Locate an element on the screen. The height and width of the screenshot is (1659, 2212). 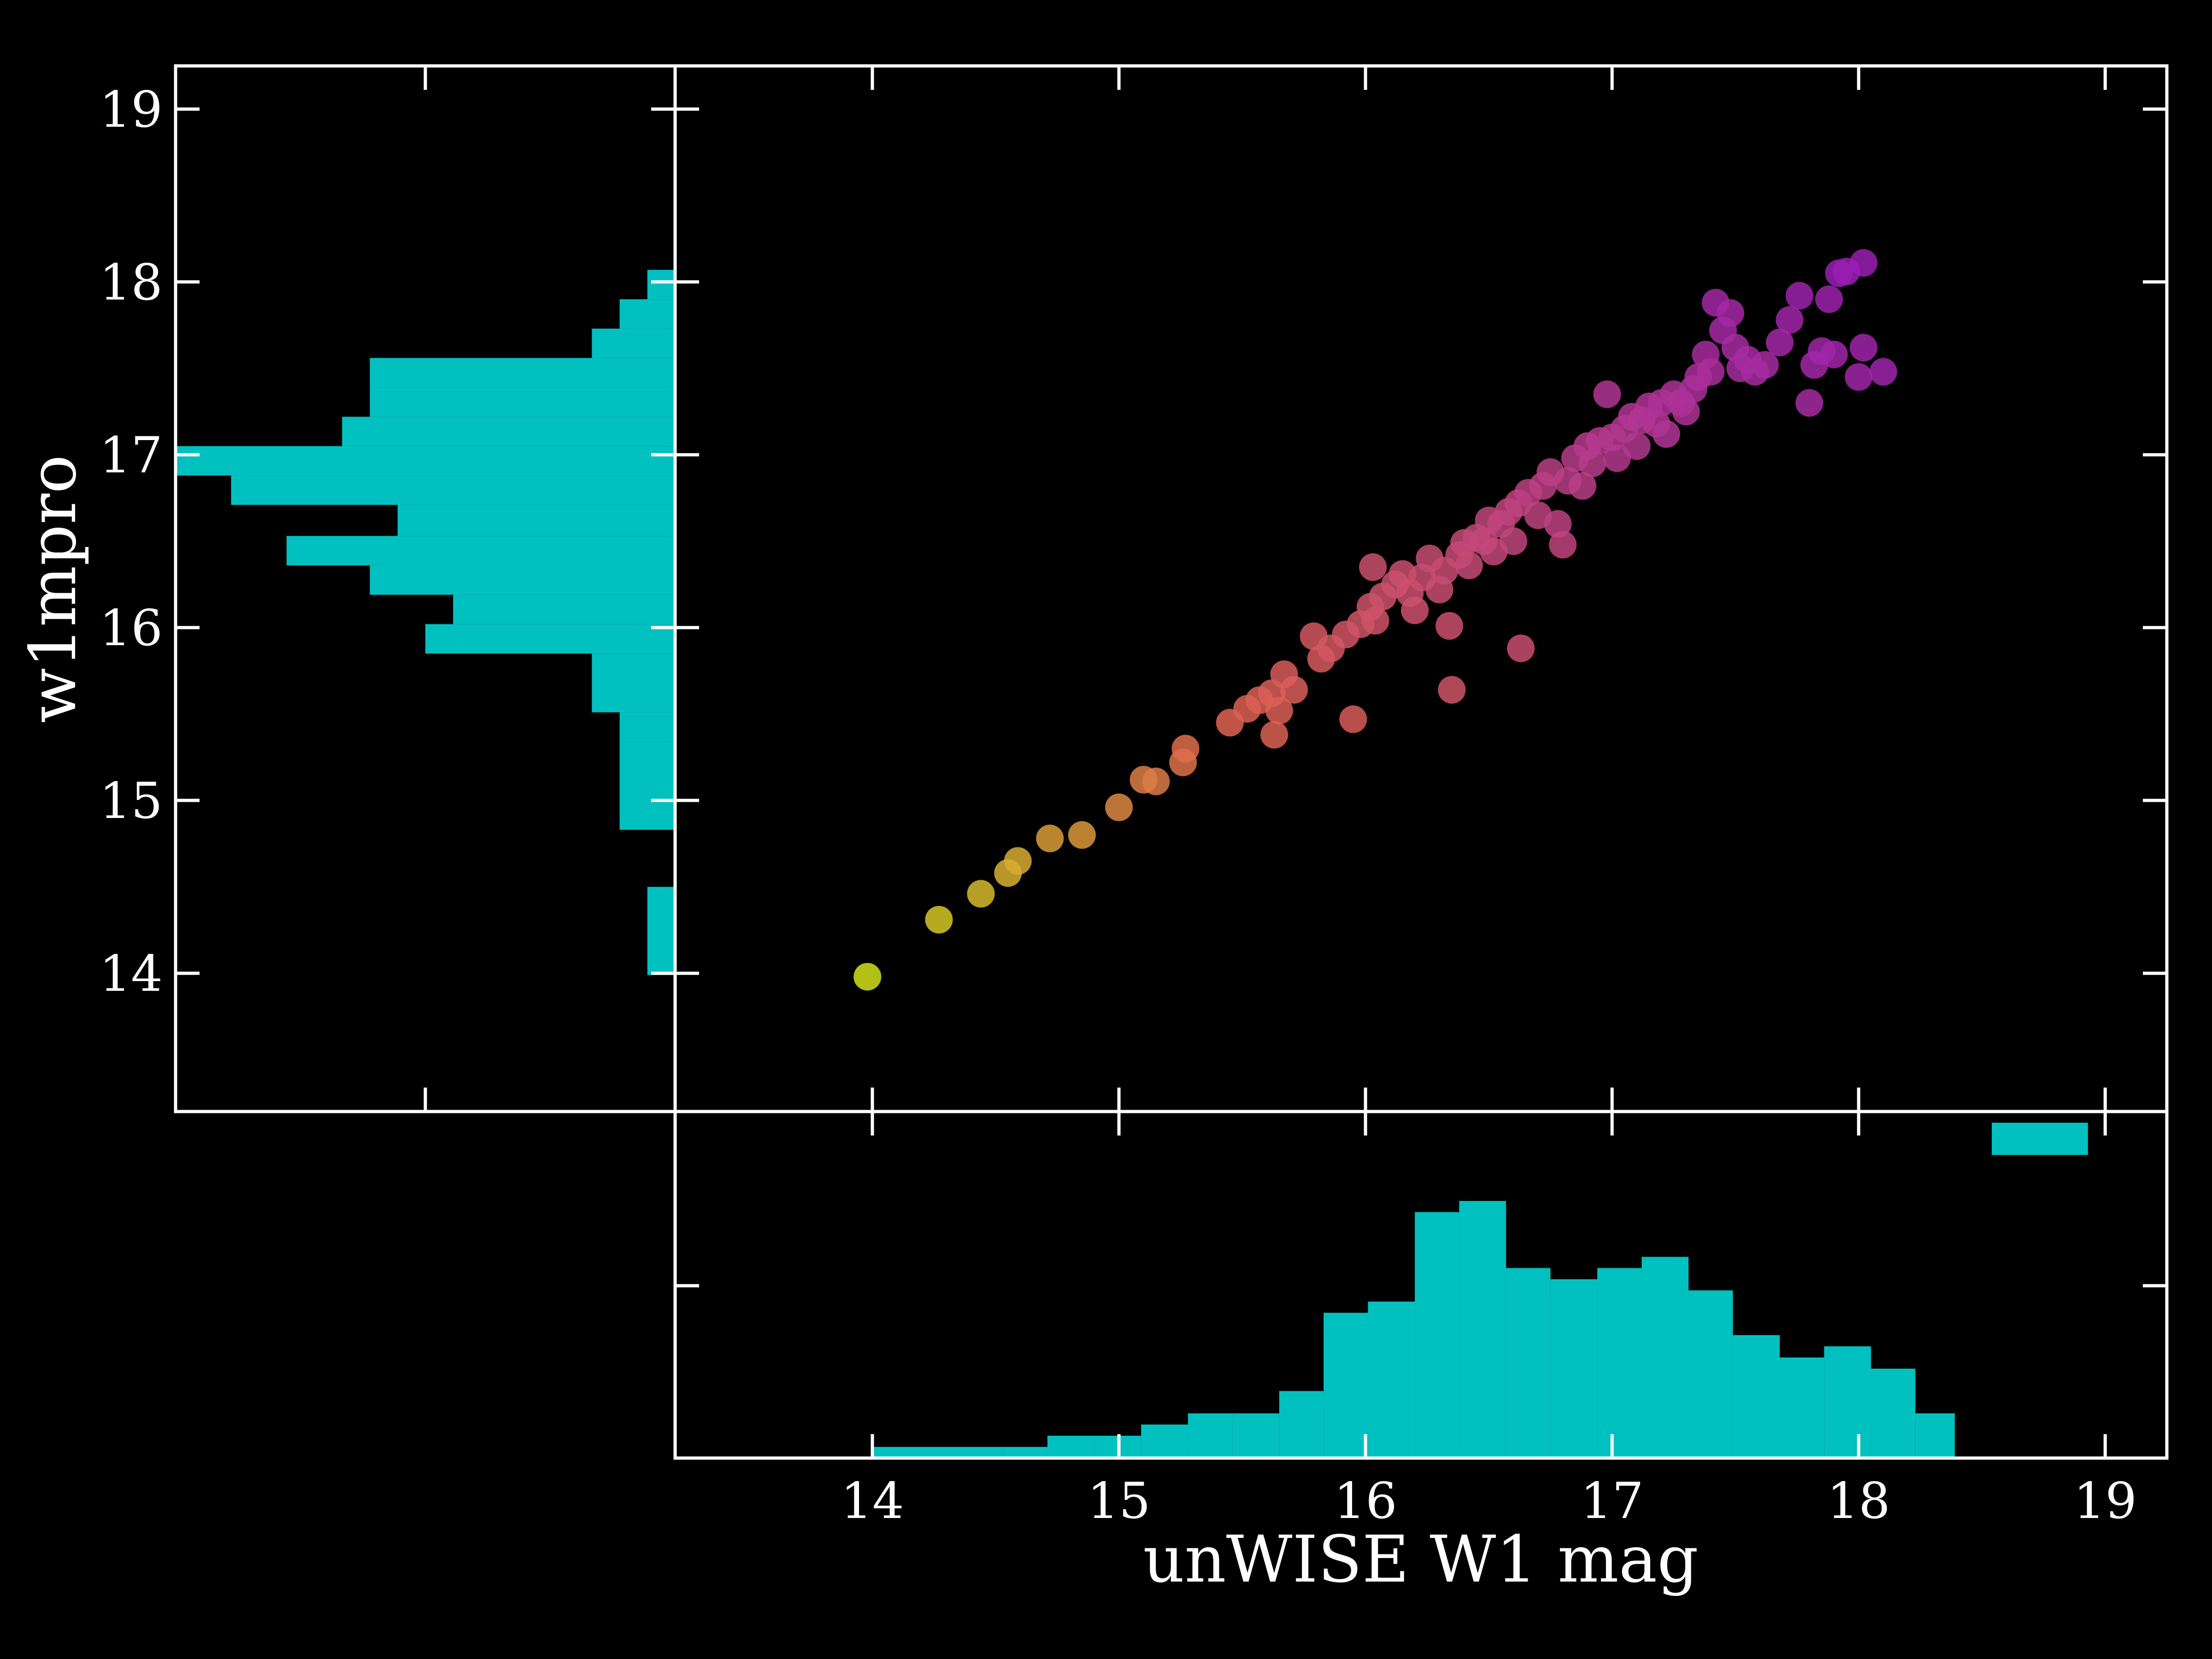
y-tick-label: 16 is located at coordinates (131, 628).